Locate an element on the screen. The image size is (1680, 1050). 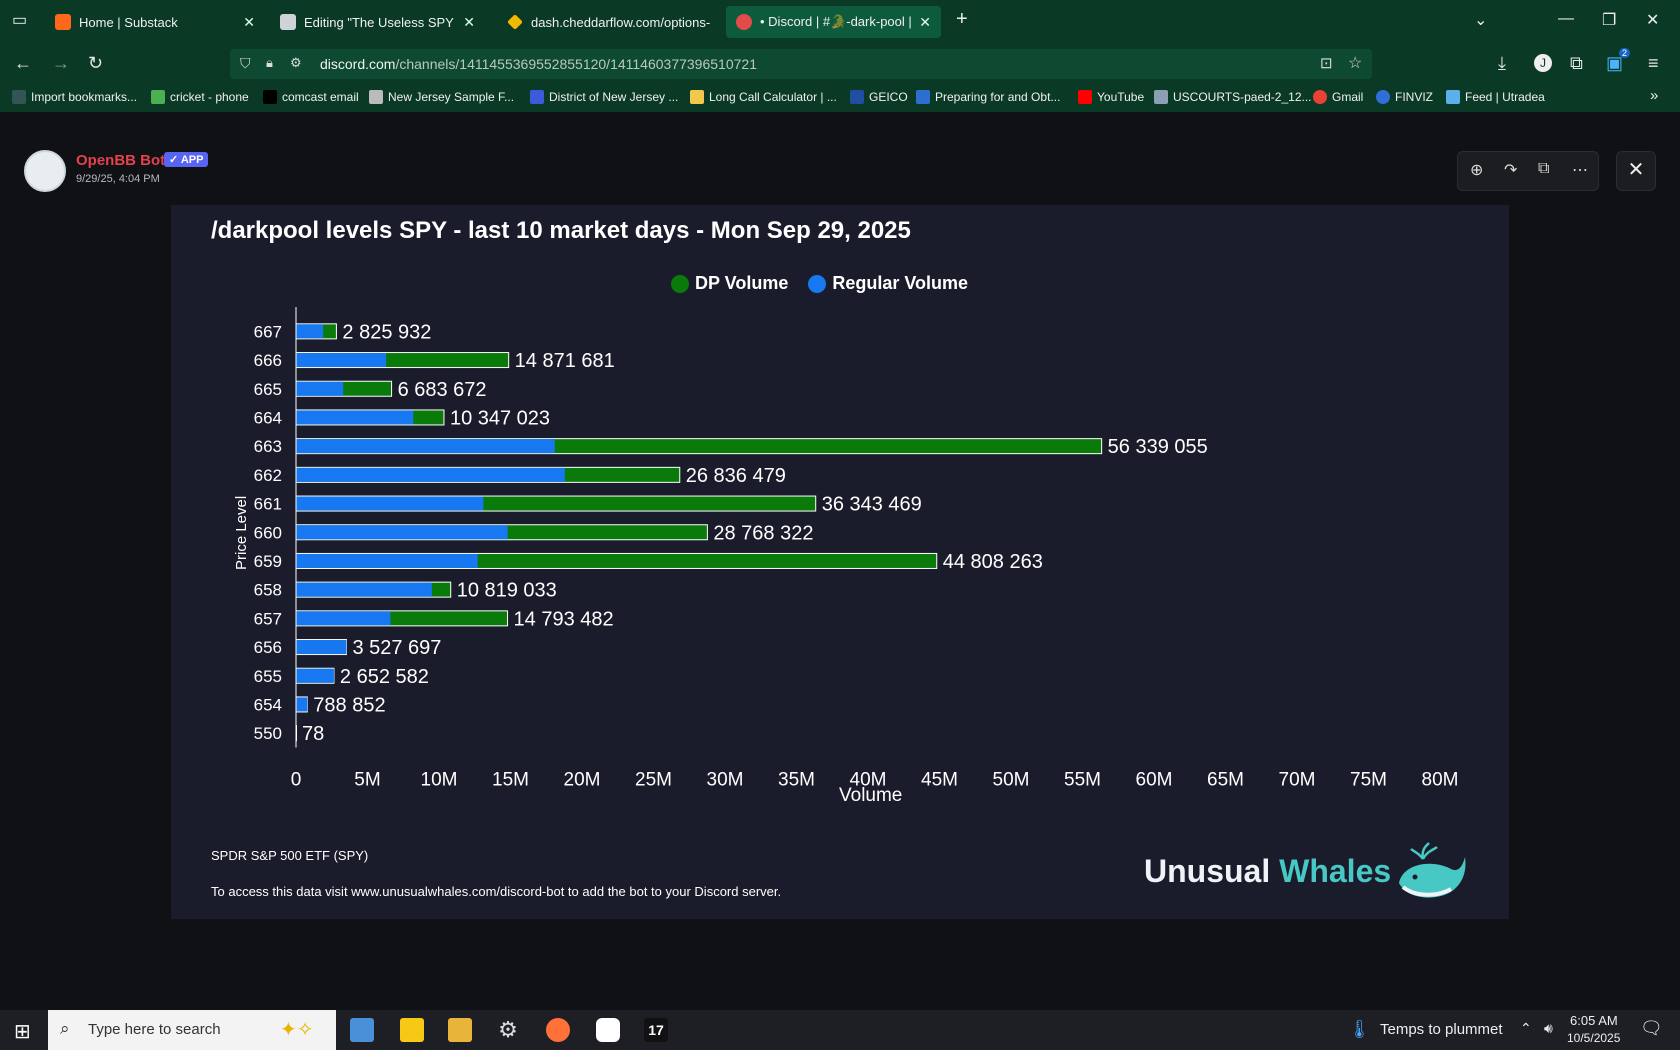
notifications-icon: 🗨︎ is located at coordinates (1651, 1028).